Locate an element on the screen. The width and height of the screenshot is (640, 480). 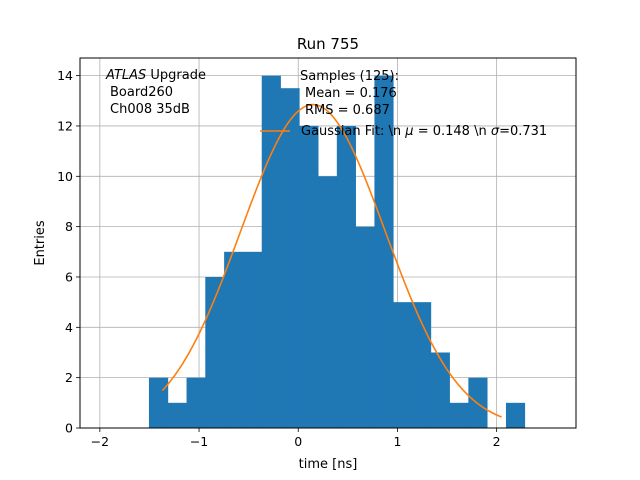
legend-mu: μ is located at coordinates (408, 131).